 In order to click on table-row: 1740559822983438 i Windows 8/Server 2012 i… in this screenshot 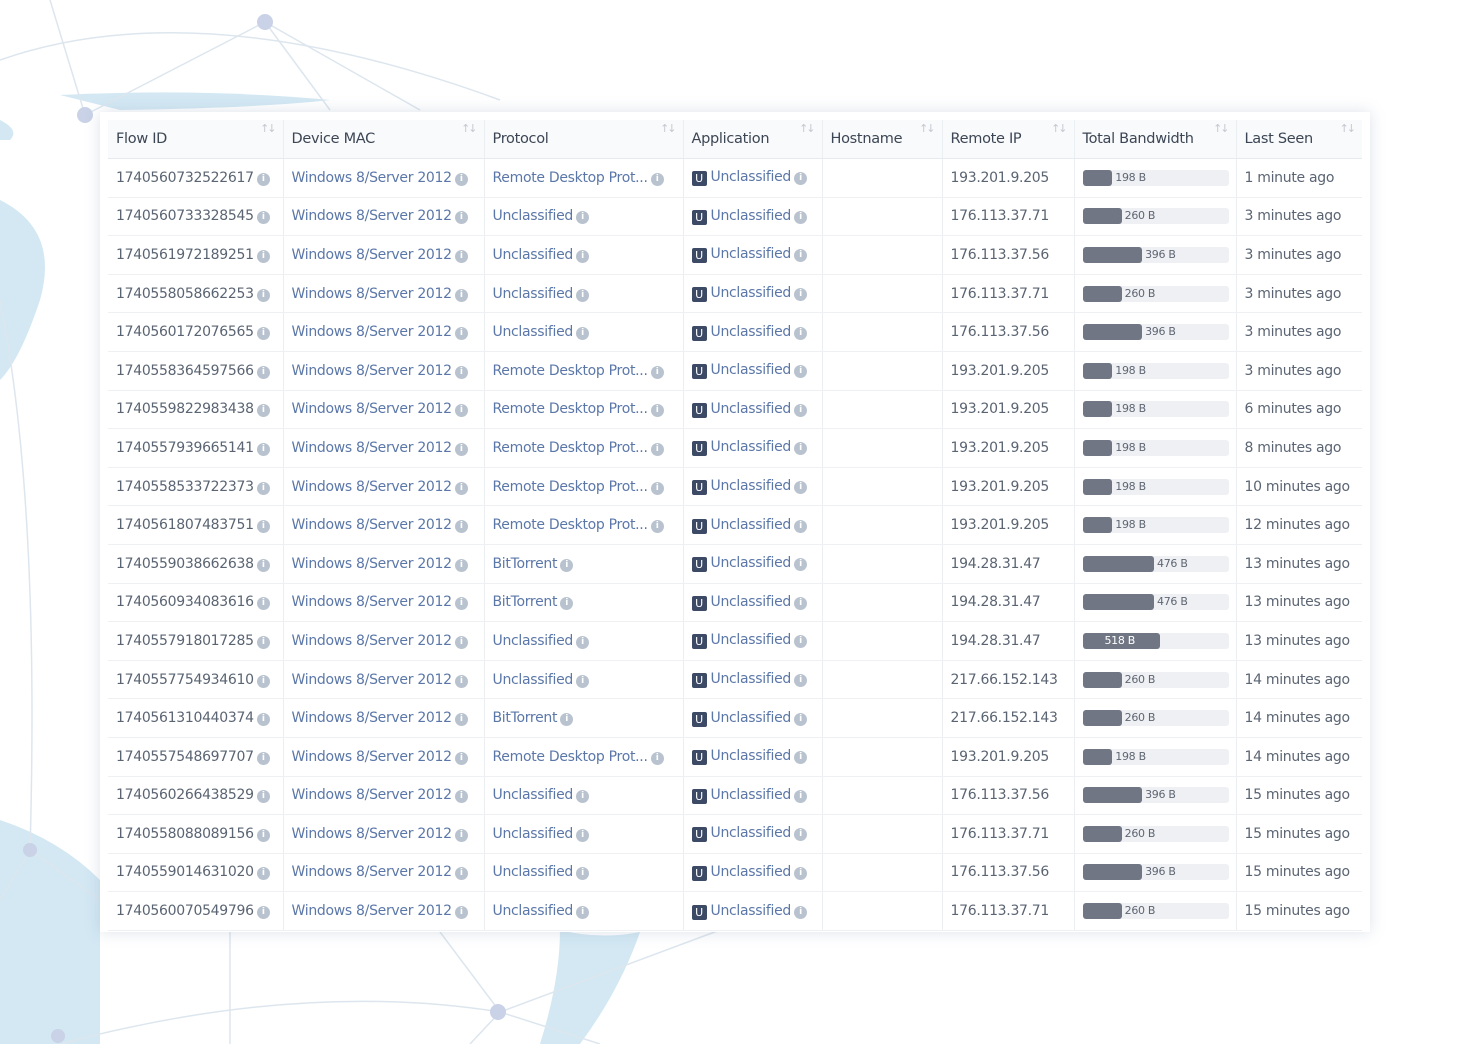, I will do `click(735, 410)`.